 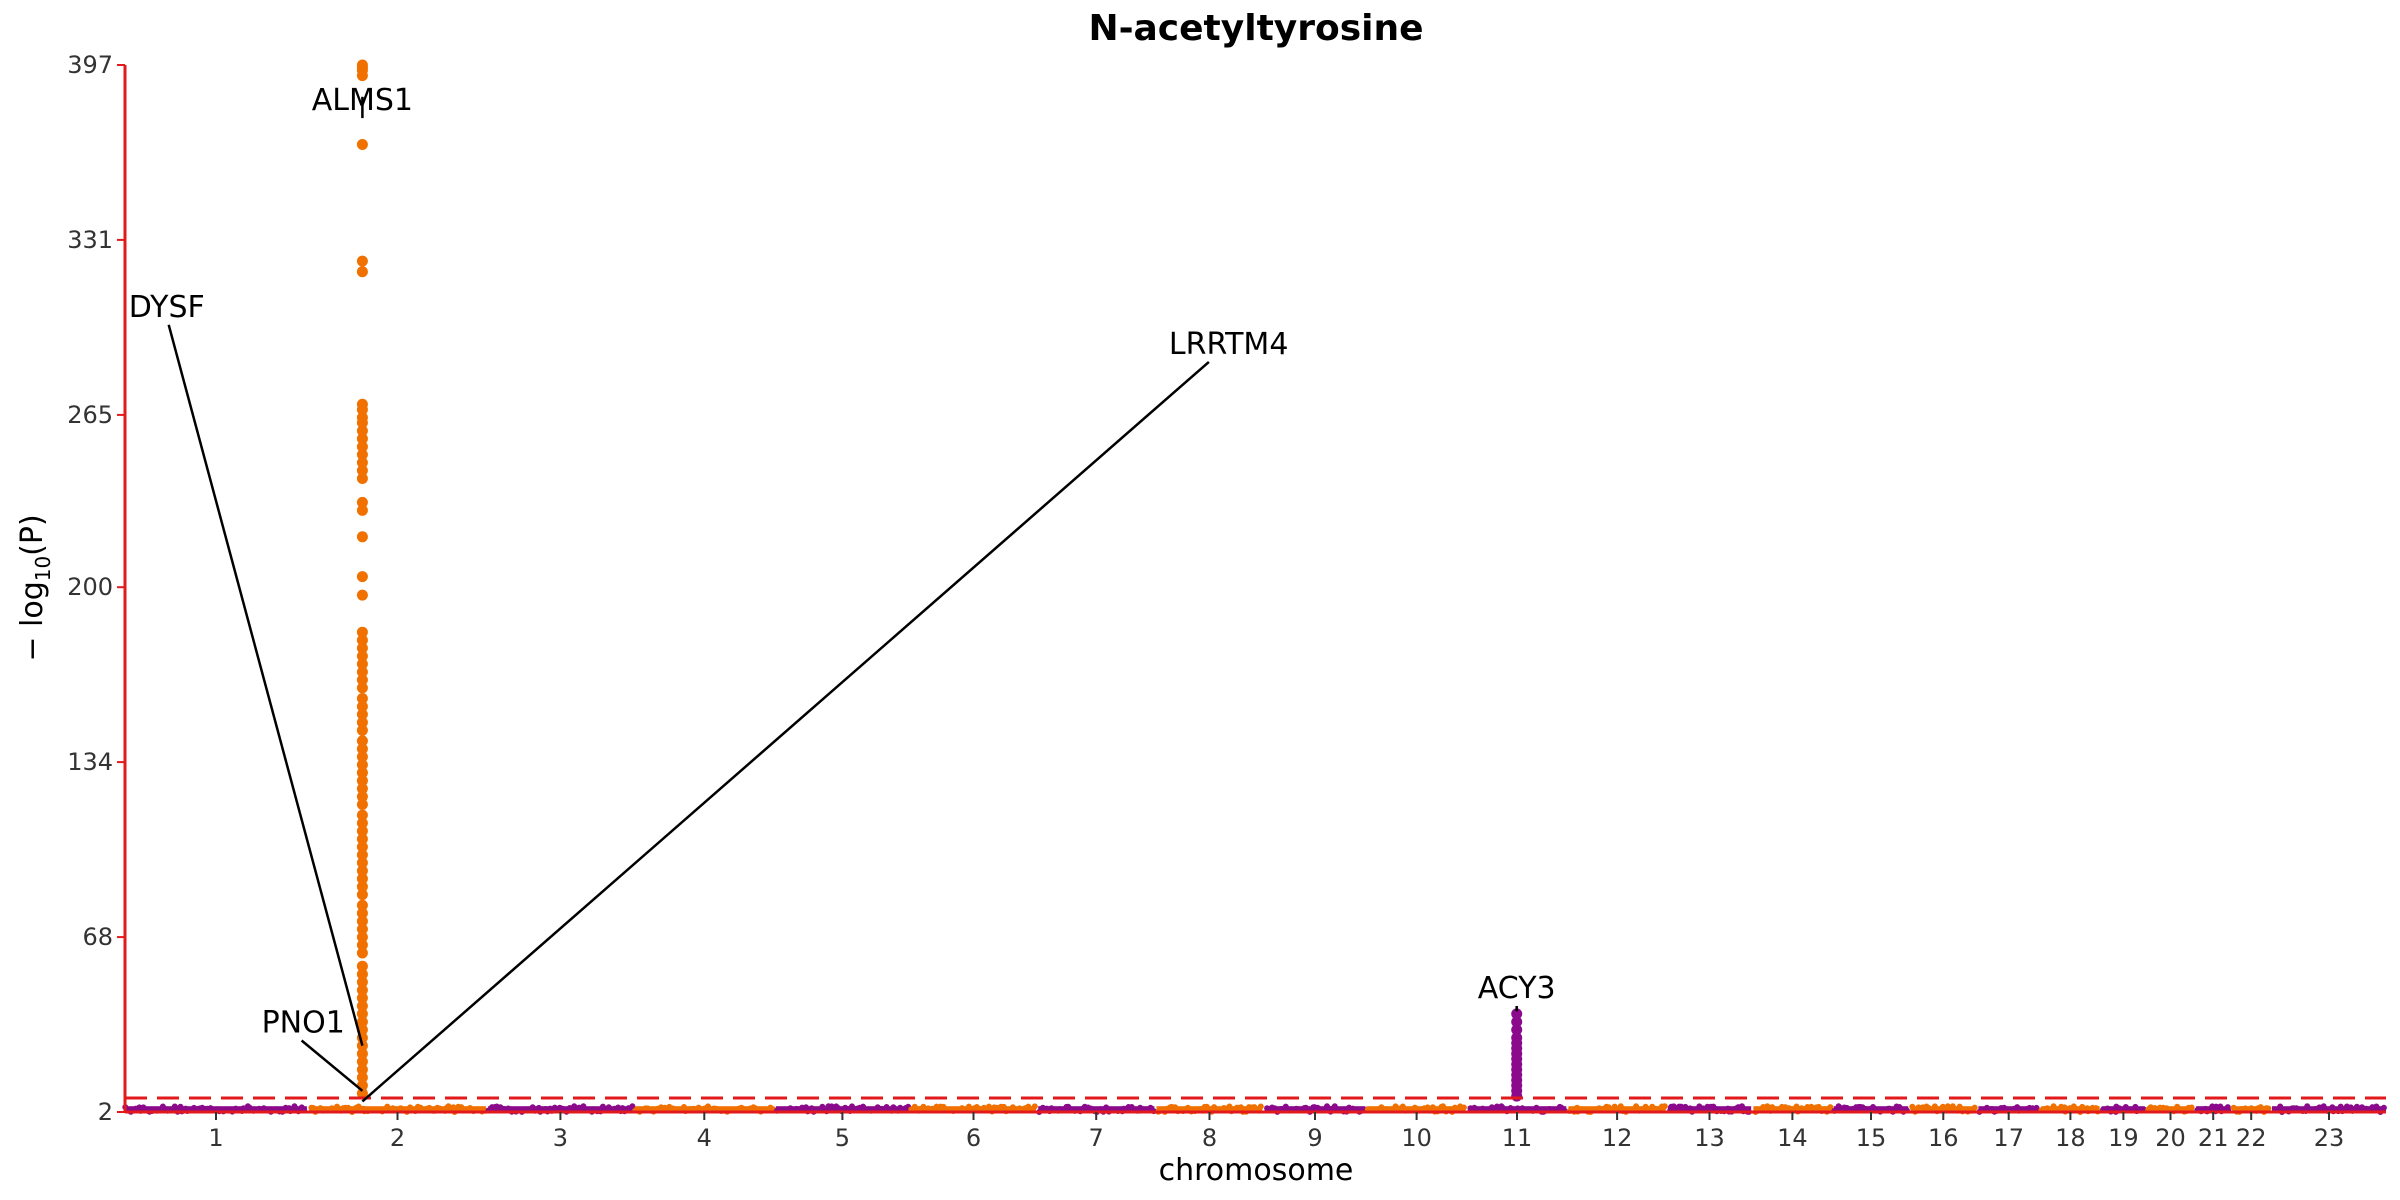 I want to click on leader-line-dysf, so click(x=265, y=685).